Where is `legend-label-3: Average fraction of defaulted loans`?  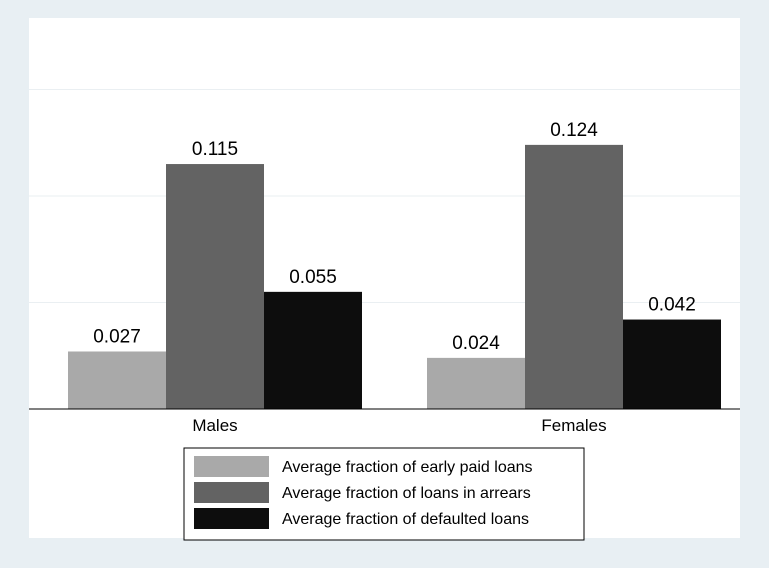 legend-label-3: Average fraction of defaulted loans is located at coordinates (405, 519).